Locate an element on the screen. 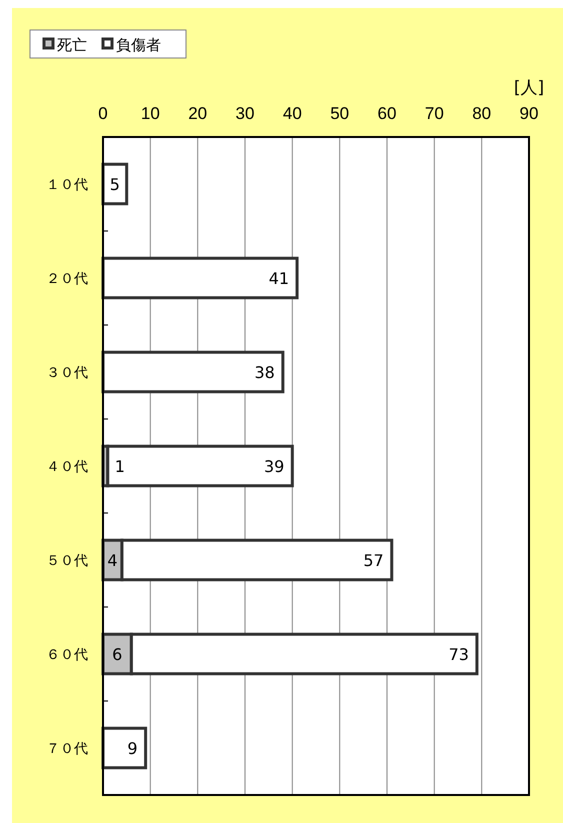  y-tick-label: １０代 is located at coordinates (67, 185).